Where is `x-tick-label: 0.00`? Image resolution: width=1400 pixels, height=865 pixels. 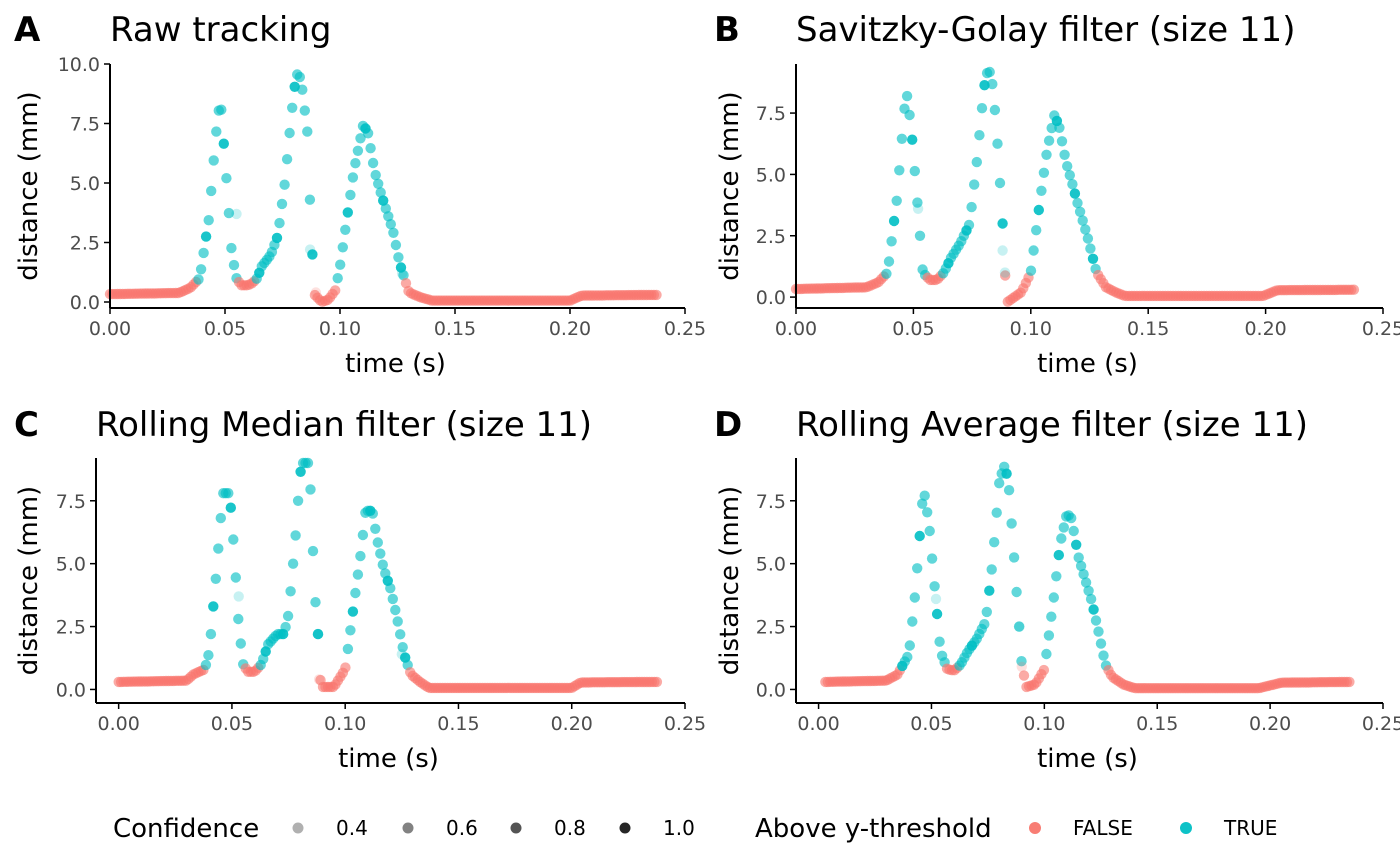
x-tick-label: 0.00 is located at coordinates (818, 724).